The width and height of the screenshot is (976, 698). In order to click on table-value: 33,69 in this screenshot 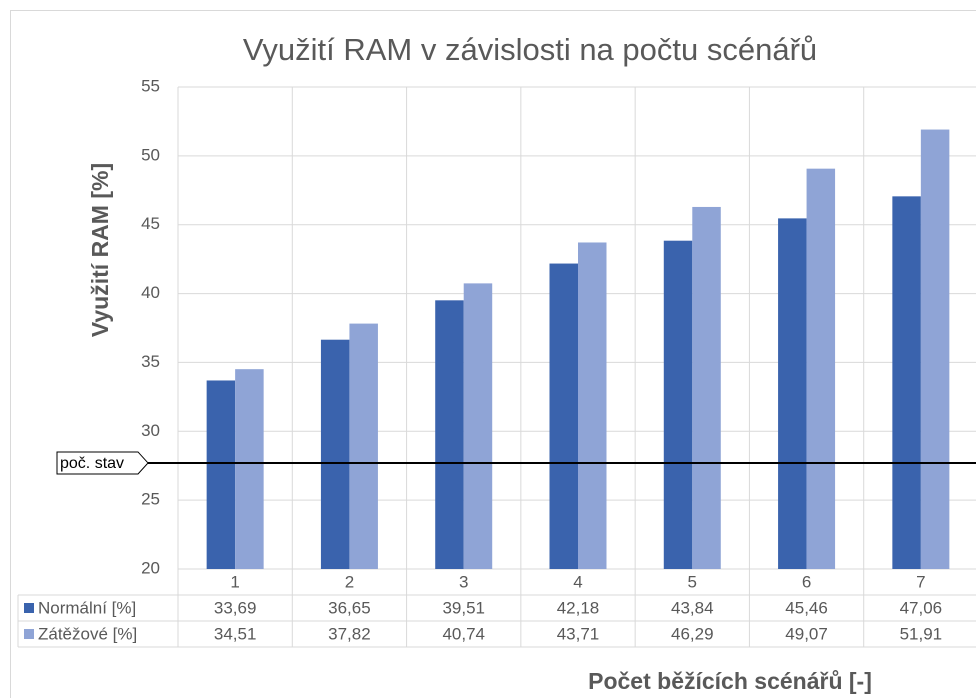, I will do `click(235, 607)`.